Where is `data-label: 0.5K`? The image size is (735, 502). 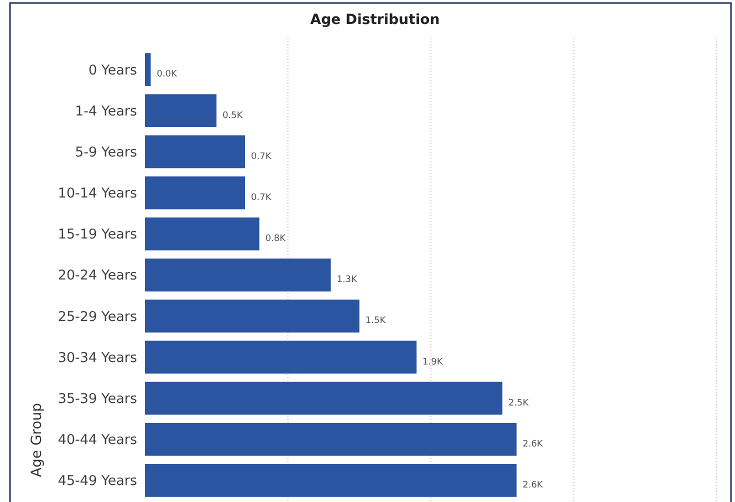 data-label: 0.5K is located at coordinates (233, 115).